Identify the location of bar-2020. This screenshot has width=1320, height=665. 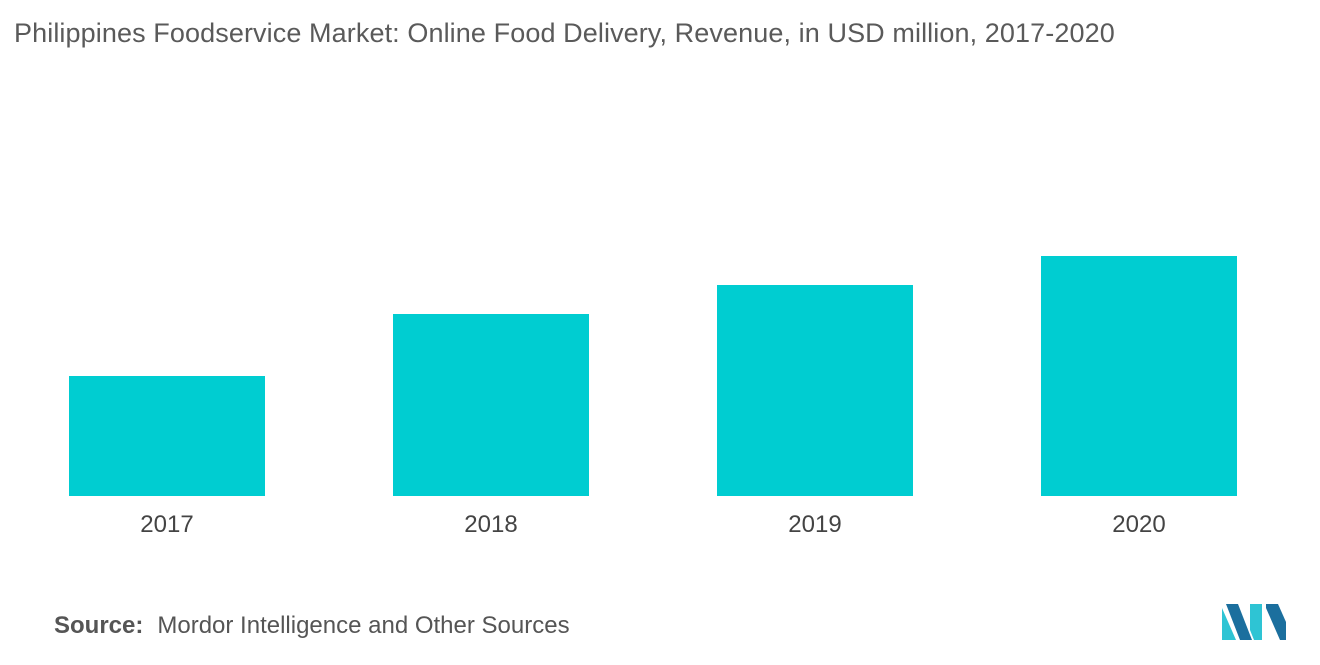
(1139, 376).